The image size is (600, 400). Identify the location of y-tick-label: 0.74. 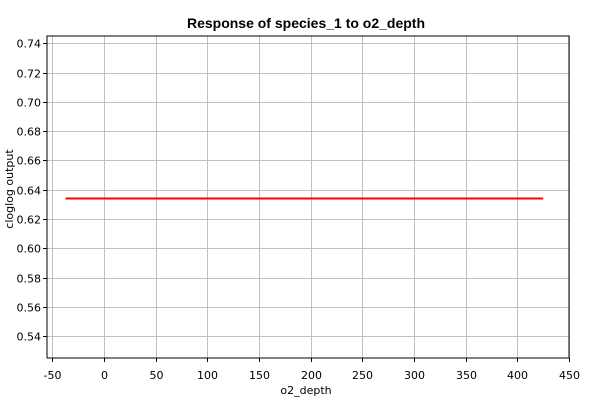
(29, 44).